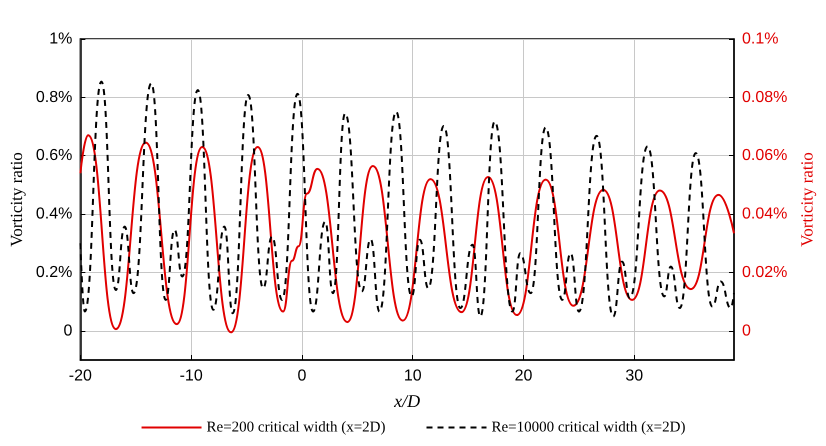 The image size is (826, 446). What do you see at coordinates (80, 376) in the screenshot?
I see `x-tick-label: -20` at bounding box center [80, 376].